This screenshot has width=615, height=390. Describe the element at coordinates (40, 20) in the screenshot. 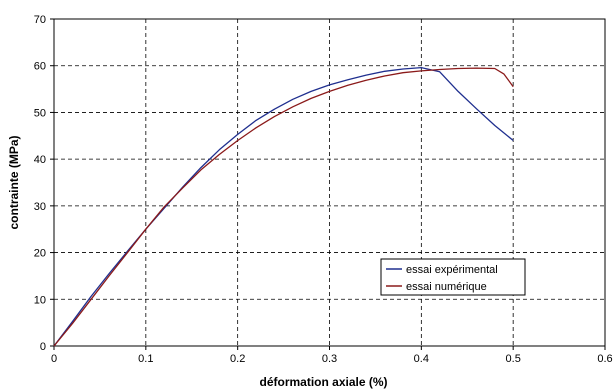

I see `y-tick-label: 70` at that location.